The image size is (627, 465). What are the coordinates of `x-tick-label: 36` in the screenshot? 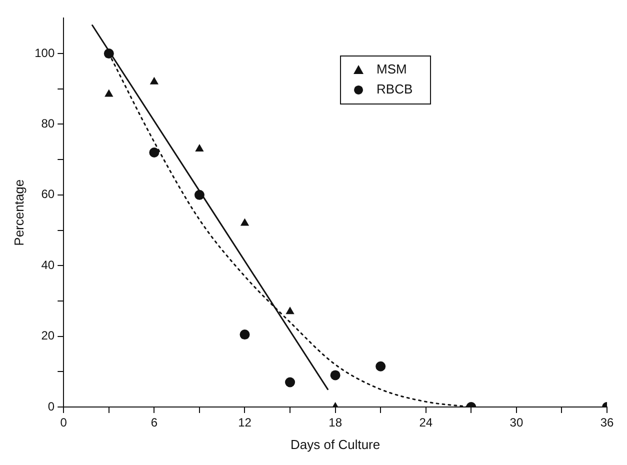 It's located at (607, 423).